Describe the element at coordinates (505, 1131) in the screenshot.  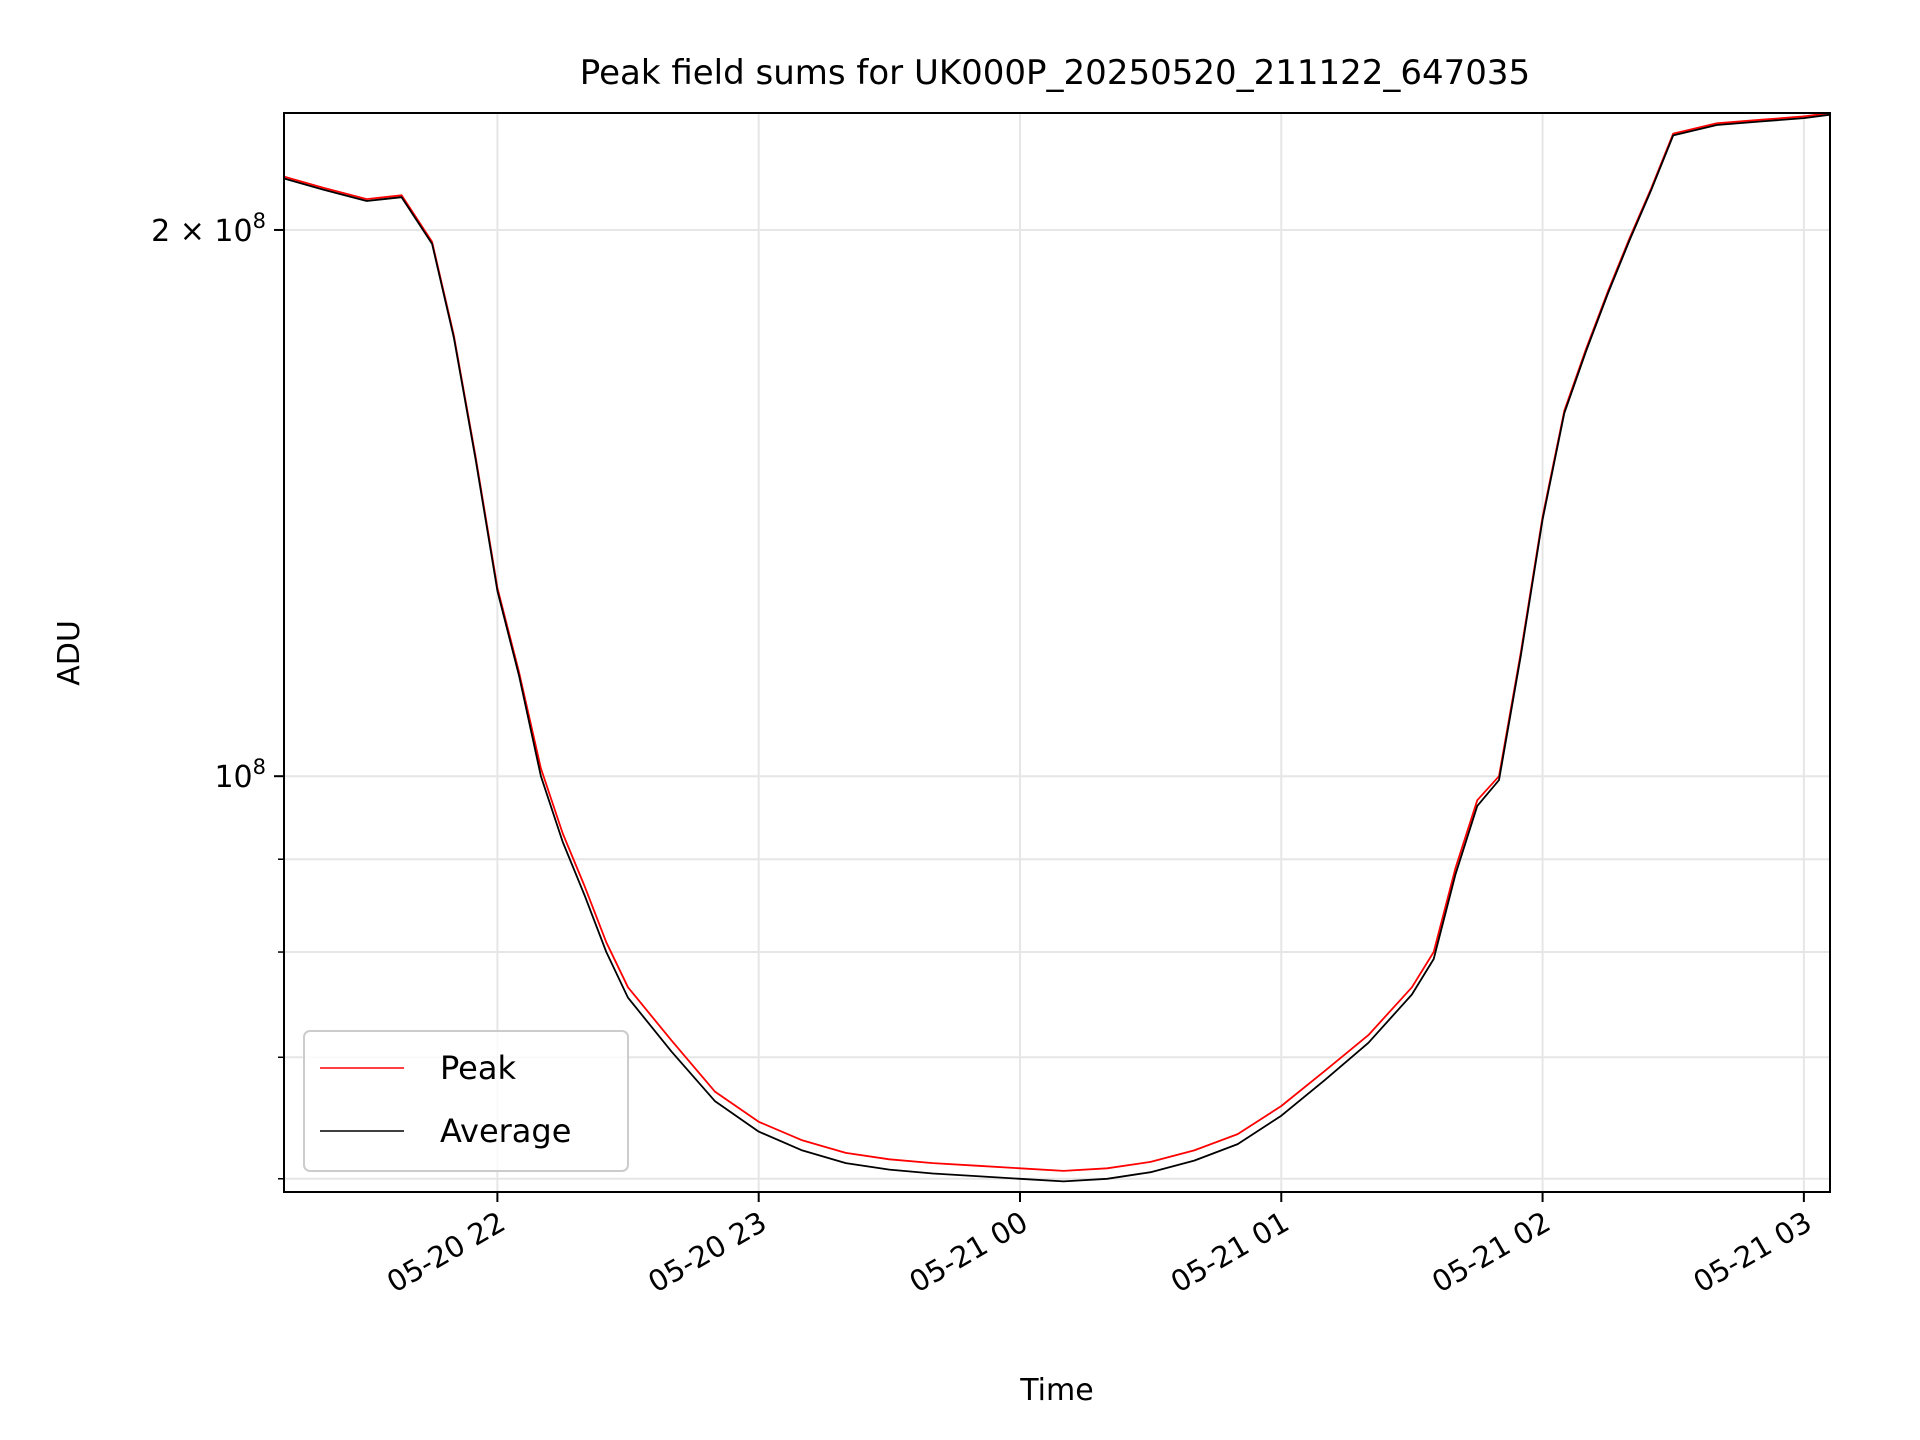
I see `legend-label-average: Average` at that location.